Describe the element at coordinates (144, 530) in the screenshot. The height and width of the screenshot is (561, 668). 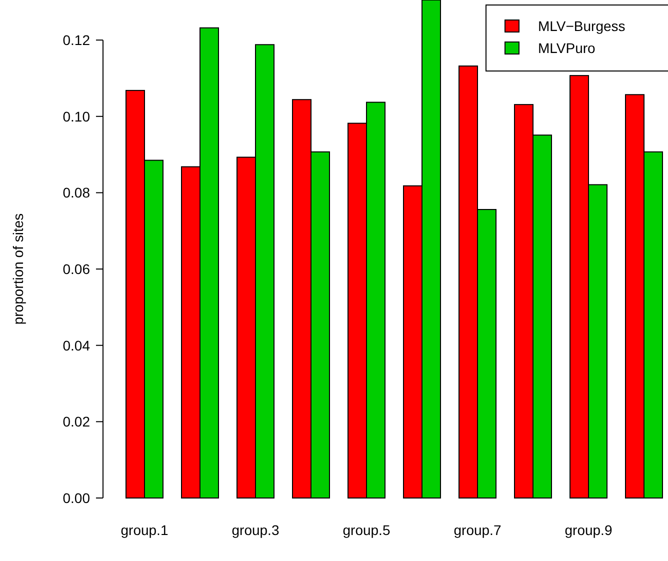
I see `x-tick-label: group.1` at that location.